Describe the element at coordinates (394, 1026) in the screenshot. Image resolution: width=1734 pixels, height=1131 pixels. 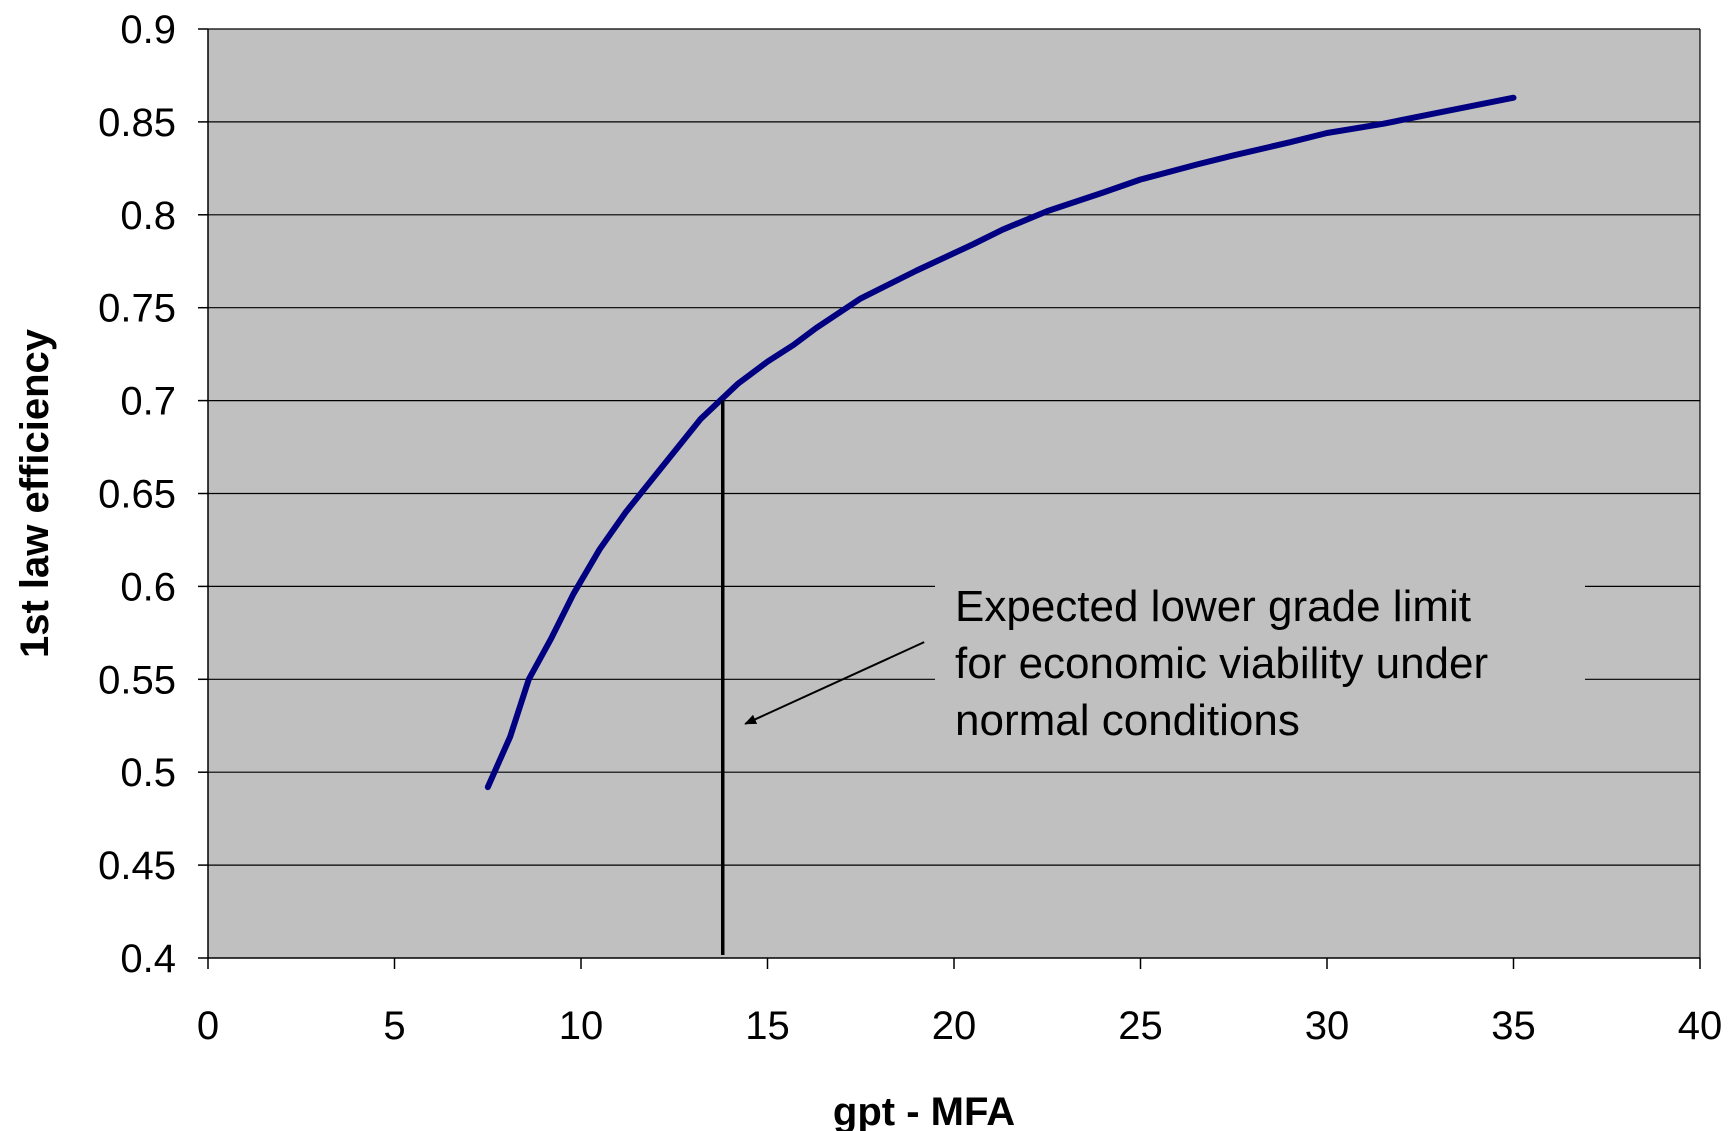
I see `x-tick-label: 5` at that location.